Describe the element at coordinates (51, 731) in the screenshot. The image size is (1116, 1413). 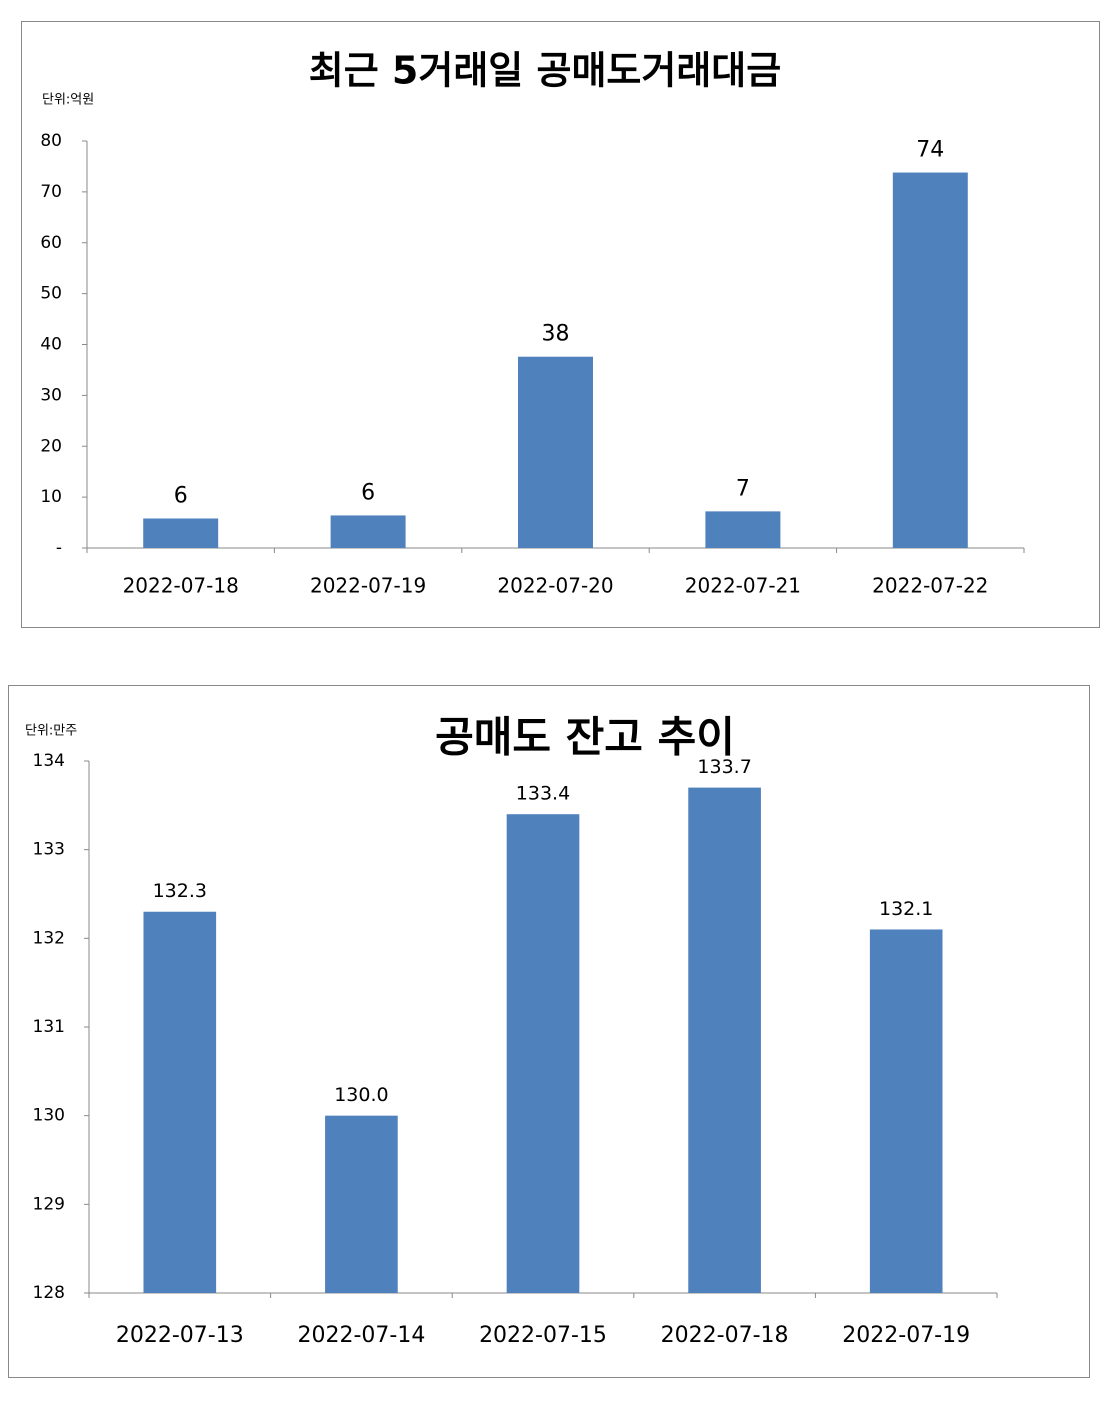
I see `unit-label: 단위:만주` at that location.